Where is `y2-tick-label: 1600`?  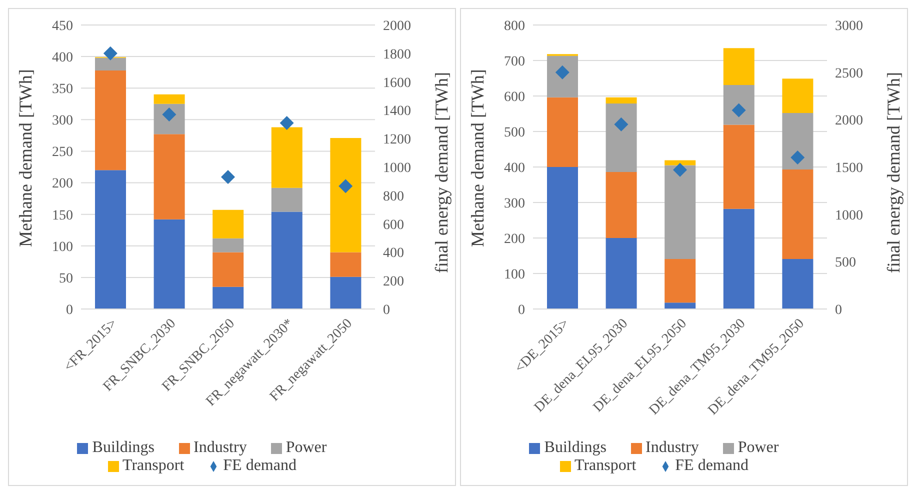
y2-tick-label: 1600 is located at coordinates (397, 83).